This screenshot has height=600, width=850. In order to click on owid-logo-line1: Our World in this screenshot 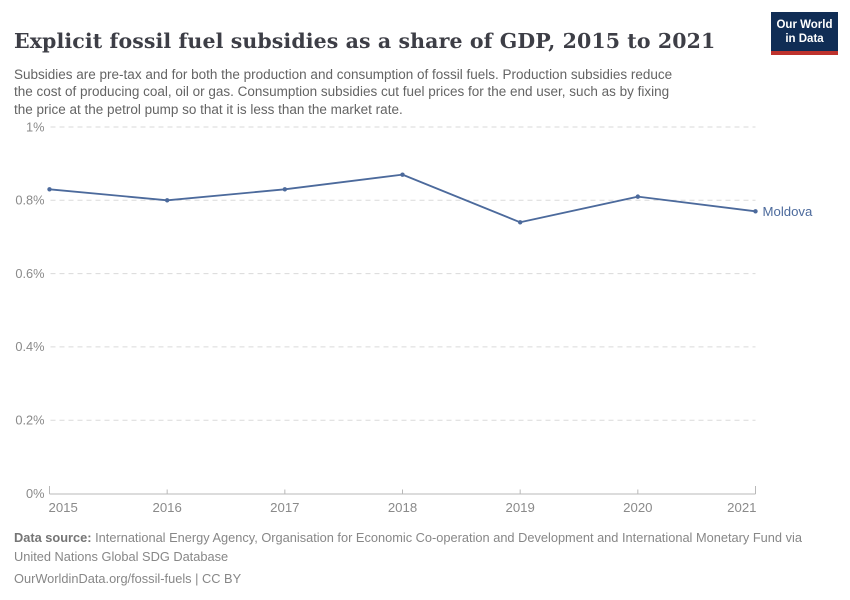, I will do `click(804, 25)`.